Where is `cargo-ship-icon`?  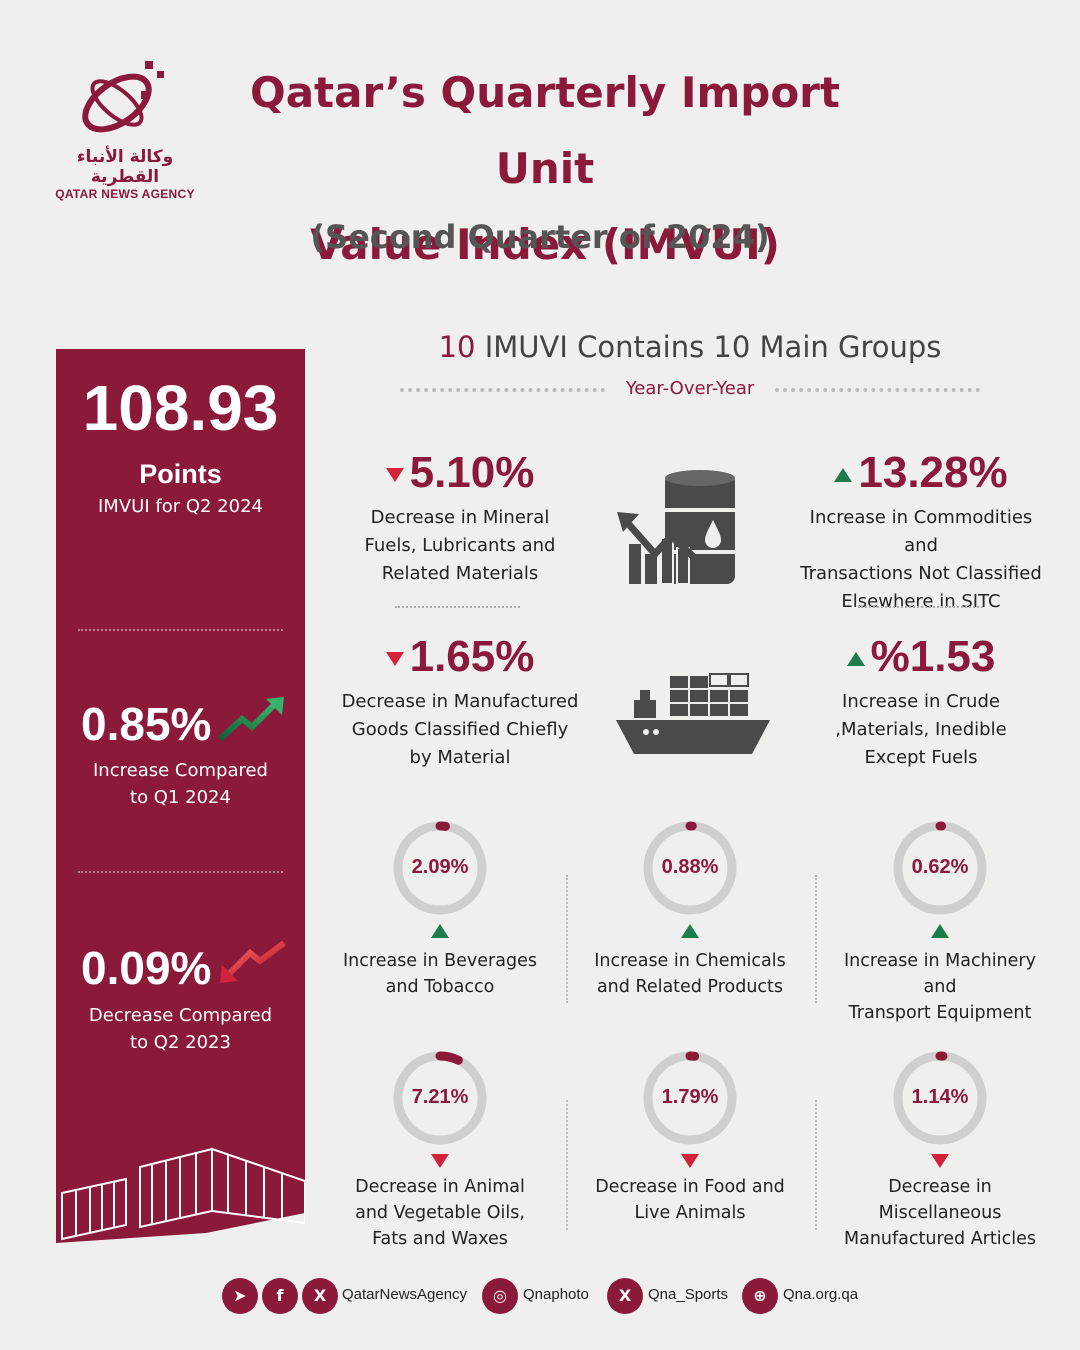
cargo-ship-icon is located at coordinates (693, 713).